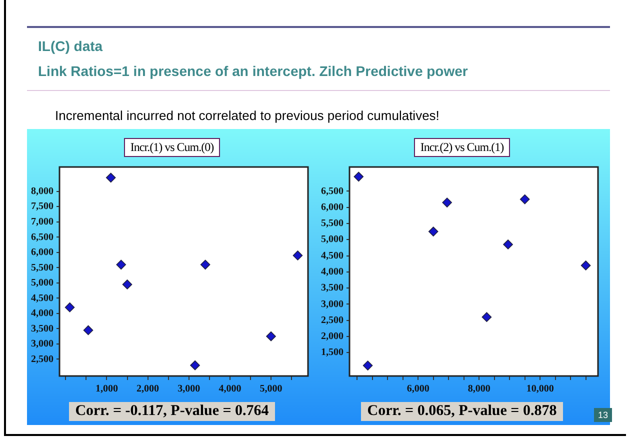 The height and width of the screenshot is (439, 629). What do you see at coordinates (540, 389) in the screenshot?
I see `x-tick-label: 10,000` at bounding box center [540, 389].